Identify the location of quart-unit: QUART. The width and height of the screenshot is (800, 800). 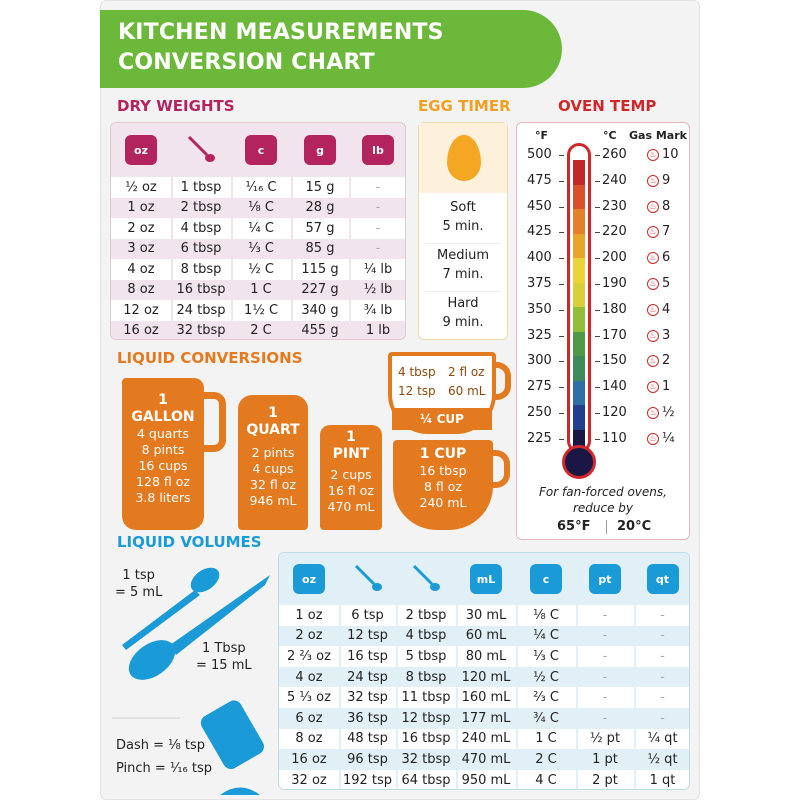
(273, 430).